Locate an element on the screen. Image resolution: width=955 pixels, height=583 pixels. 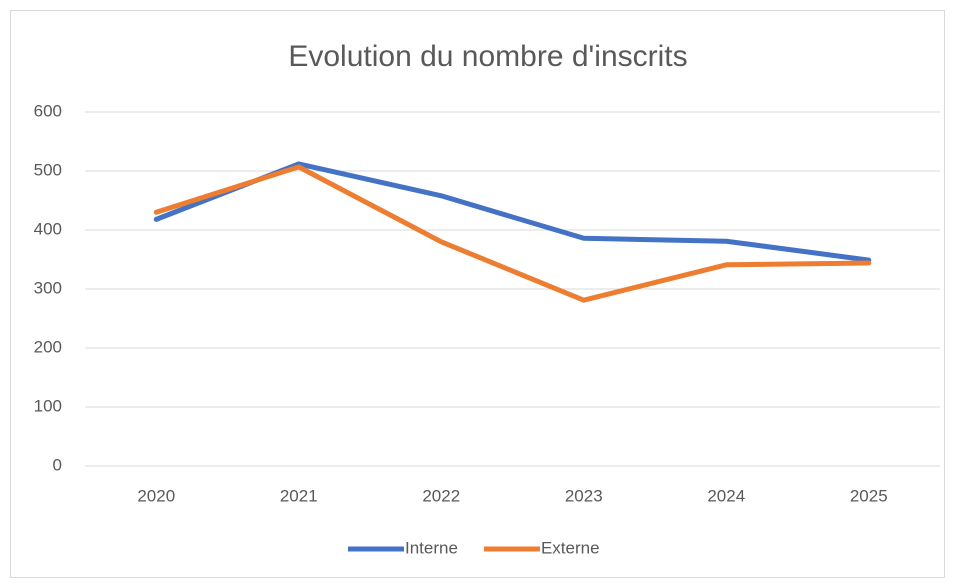
chart-title: Evolution du nombre d'inscrits is located at coordinates (487, 56).